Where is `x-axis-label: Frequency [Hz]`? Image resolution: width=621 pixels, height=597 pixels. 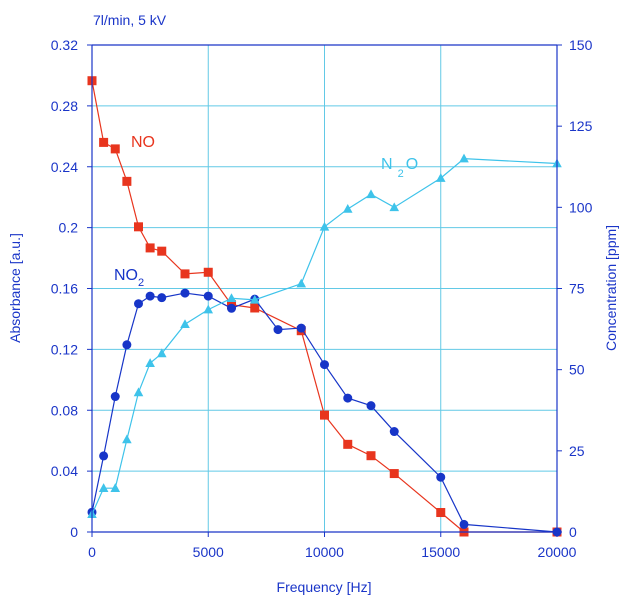 x-axis-label: Frequency [Hz] is located at coordinates (324, 587).